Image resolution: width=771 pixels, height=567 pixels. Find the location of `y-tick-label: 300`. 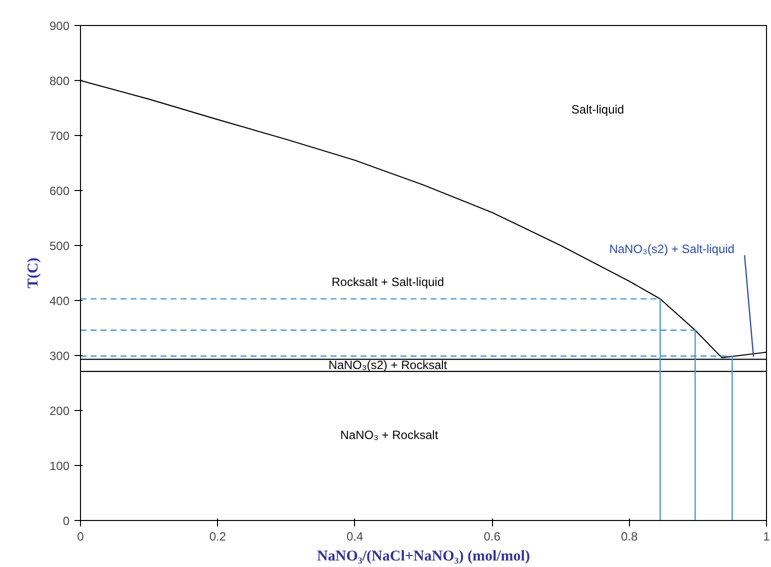

y-tick-label: 300 is located at coordinates (59, 356).